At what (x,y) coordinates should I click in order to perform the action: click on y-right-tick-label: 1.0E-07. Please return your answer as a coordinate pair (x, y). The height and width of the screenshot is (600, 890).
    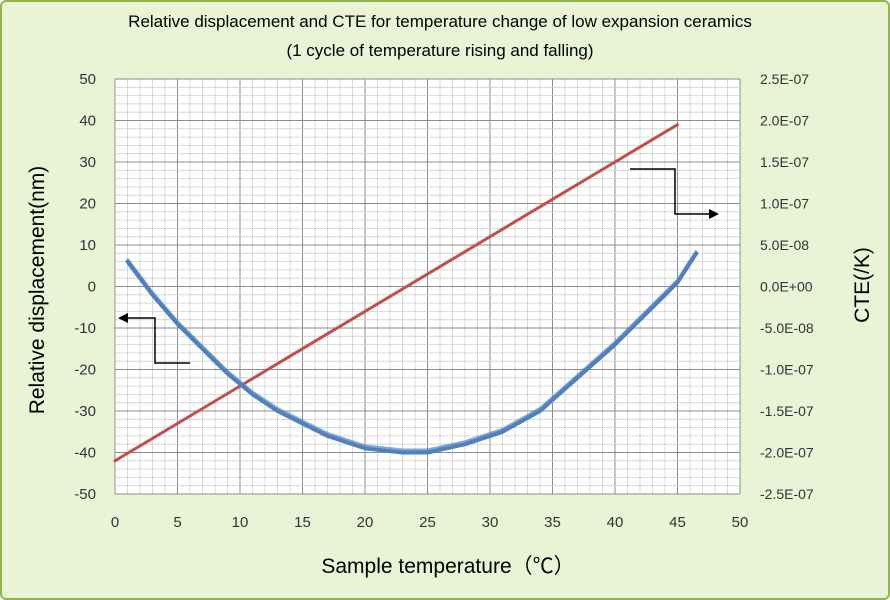
    Looking at the image, I should click on (784, 204).